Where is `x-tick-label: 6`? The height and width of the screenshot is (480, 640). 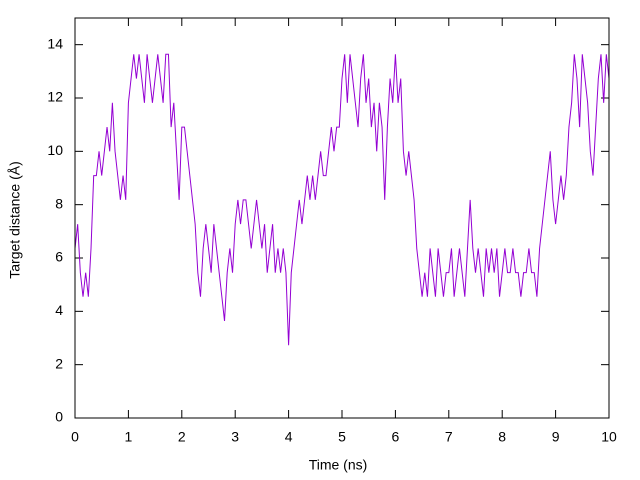
x-tick-label: 6 is located at coordinates (396, 437).